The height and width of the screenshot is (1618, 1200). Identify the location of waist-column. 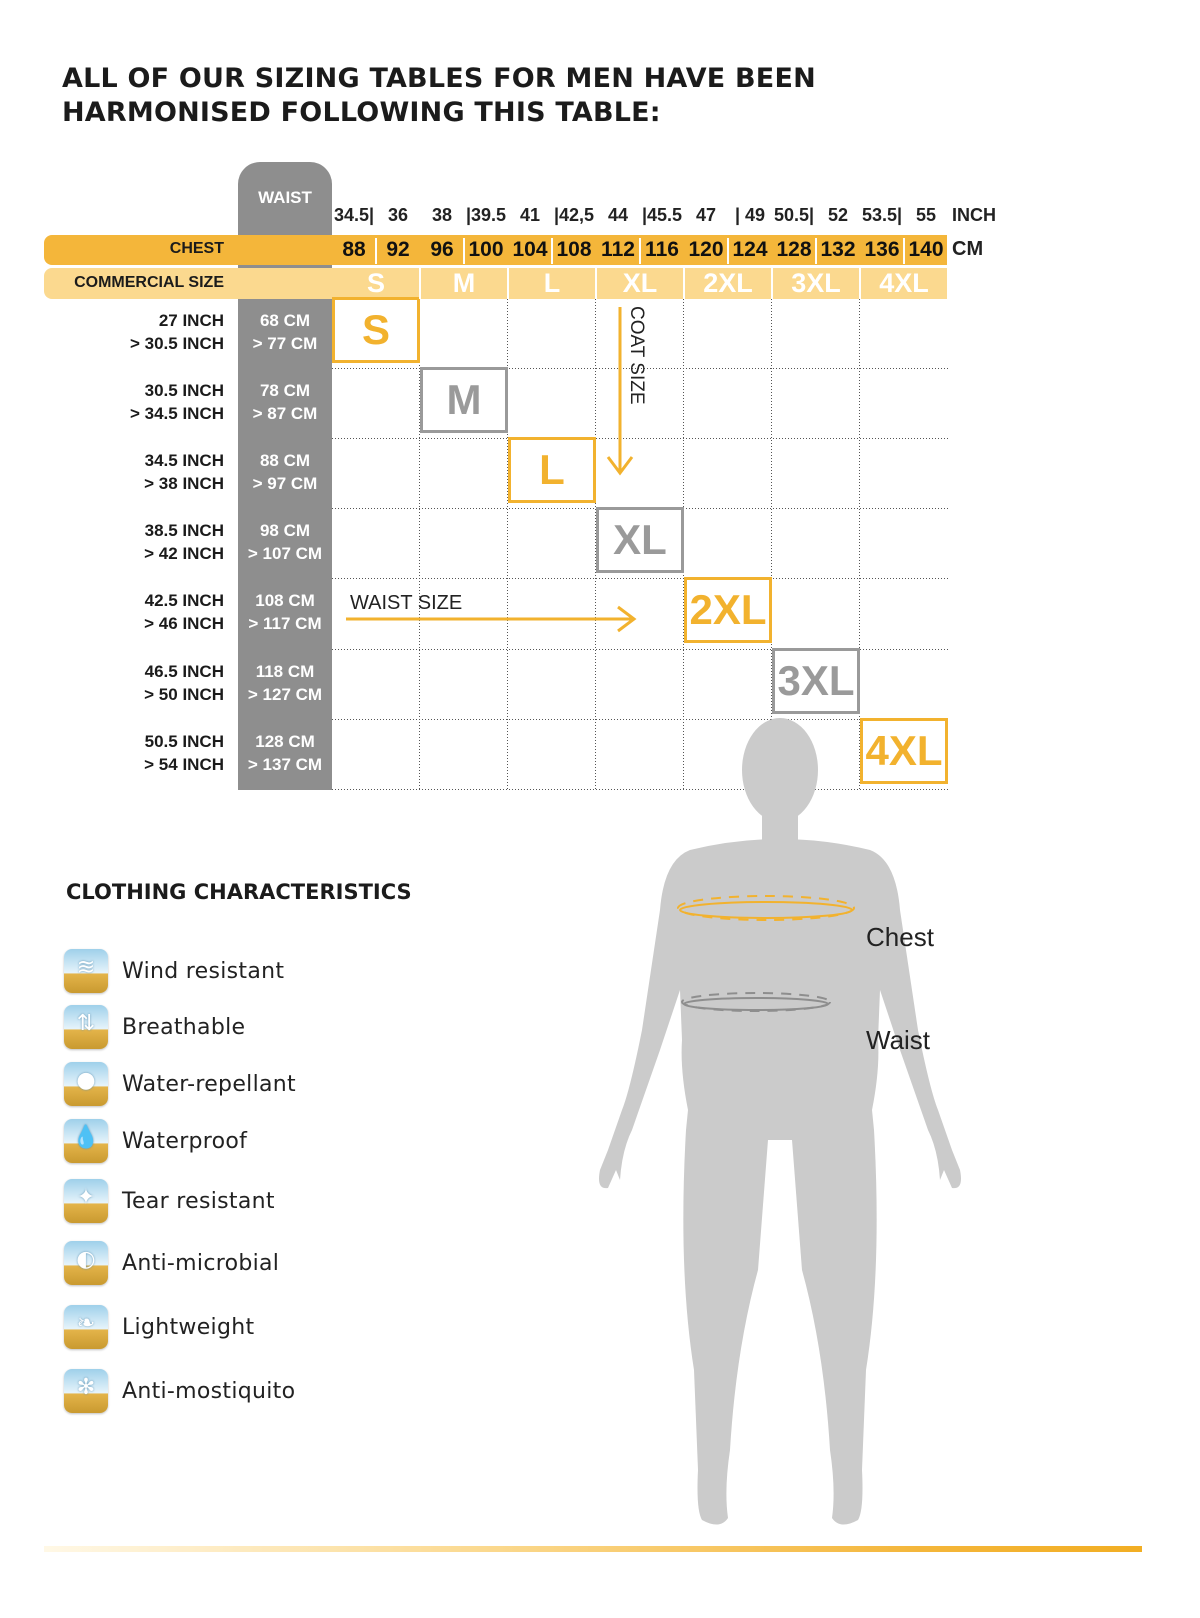
(285, 476).